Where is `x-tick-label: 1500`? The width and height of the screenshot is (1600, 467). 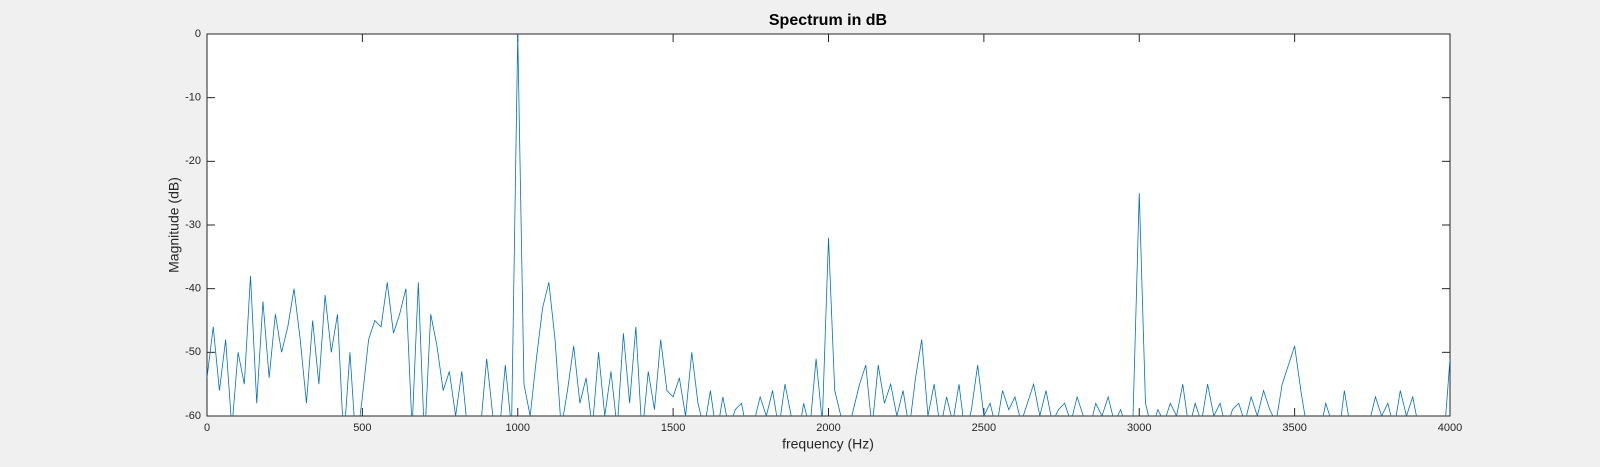 x-tick-label: 1500 is located at coordinates (673, 428).